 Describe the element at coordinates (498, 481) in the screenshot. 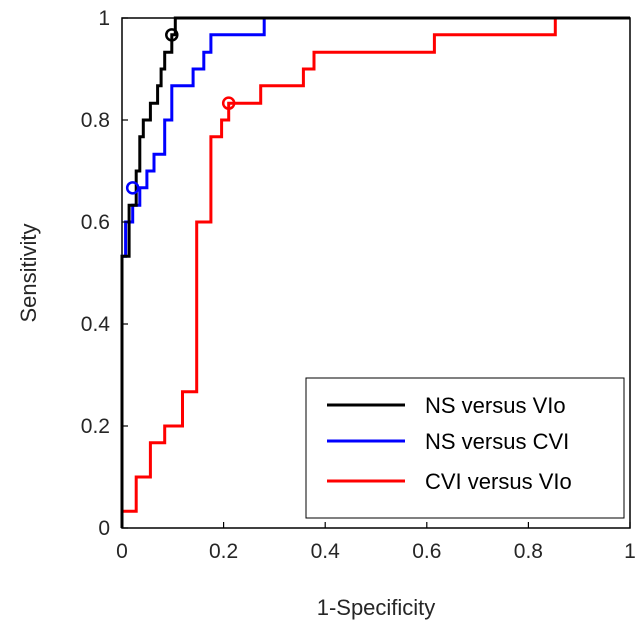

I see `legend-label-cvi-vs-vio: CVI versus VIo` at that location.